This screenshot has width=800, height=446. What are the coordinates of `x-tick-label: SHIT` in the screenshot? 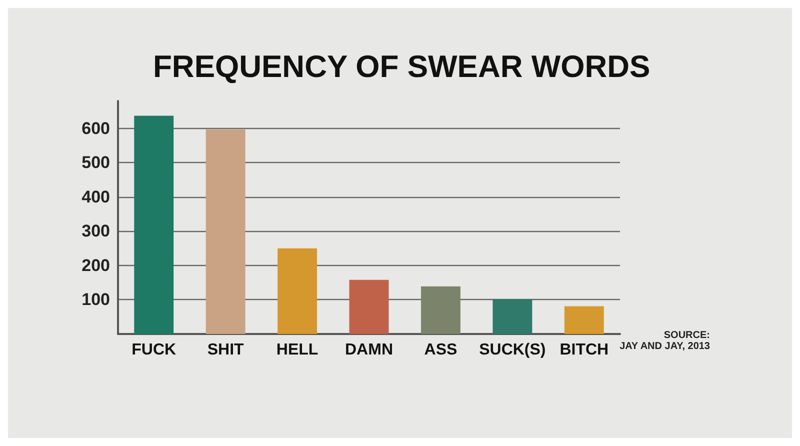 It's located at (225, 350).